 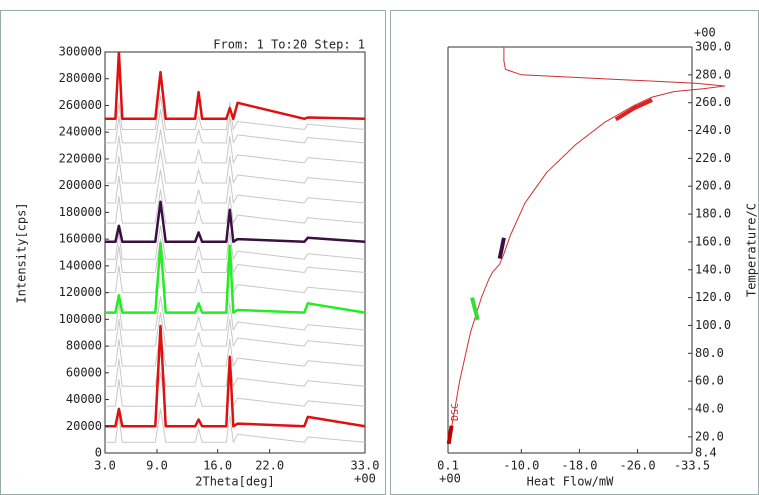 What do you see at coordinates (157, 466) in the screenshot?
I see `x-tick-label: 9.0` at bounding box center [157, 466].